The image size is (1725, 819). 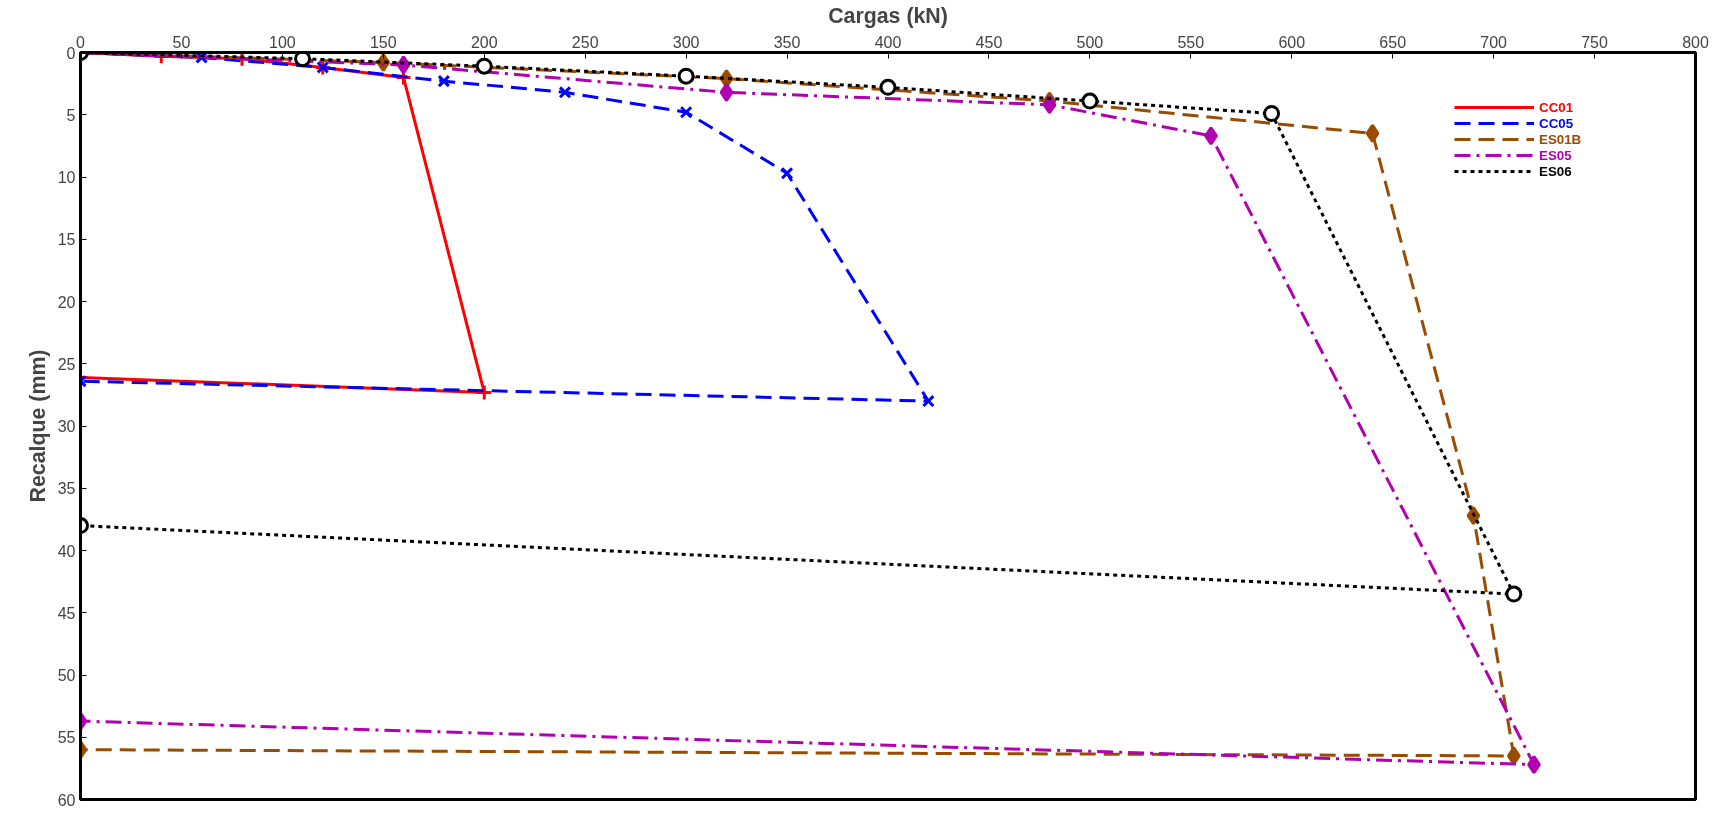 What do you see at coordinates (1556, 123) in the screenshot?
I see `text: CC05` at bounding box center [1556, 123].